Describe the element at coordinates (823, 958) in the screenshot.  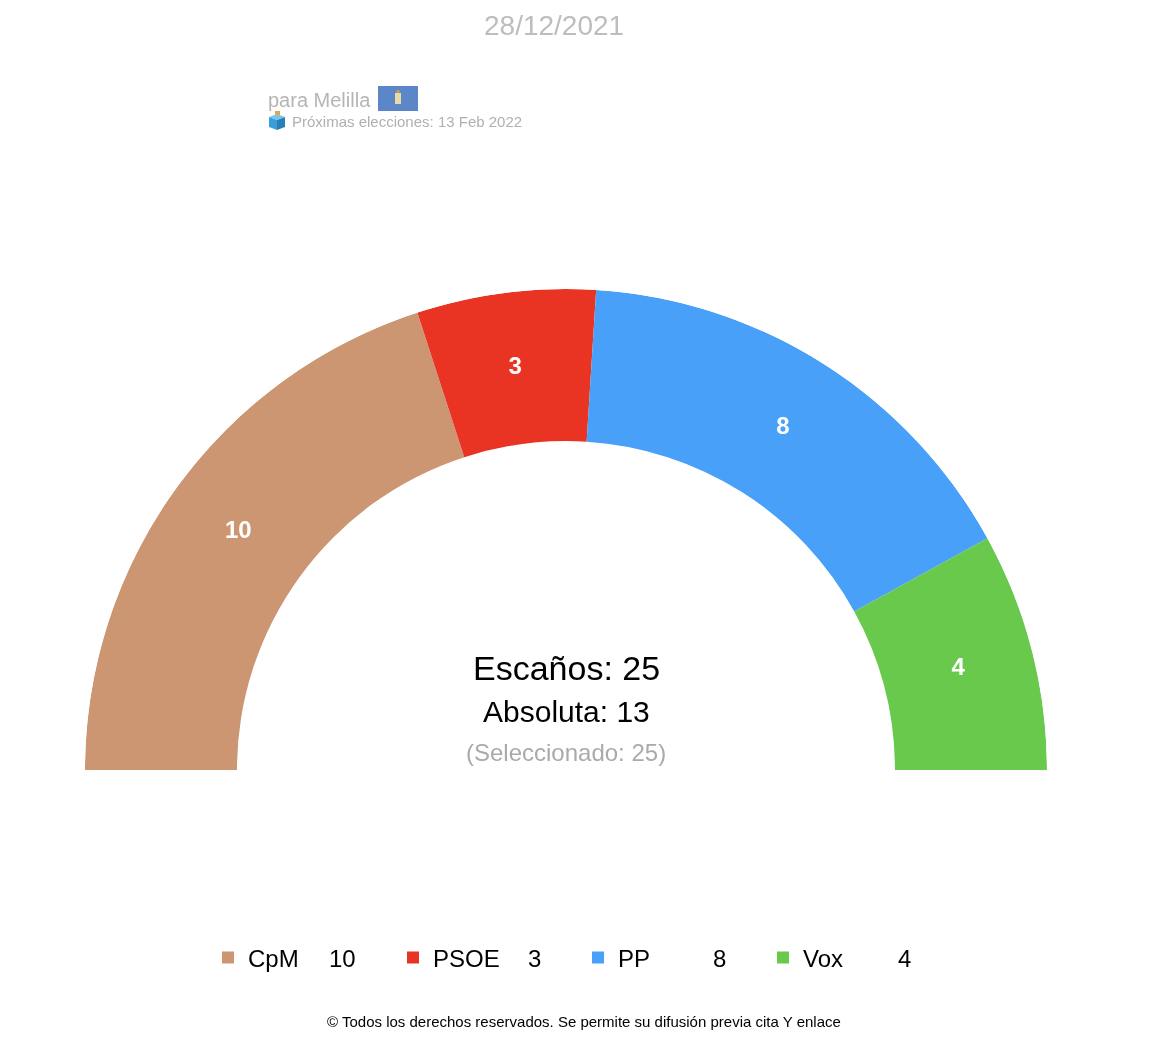
I see `legend-label: Vox` at that location.